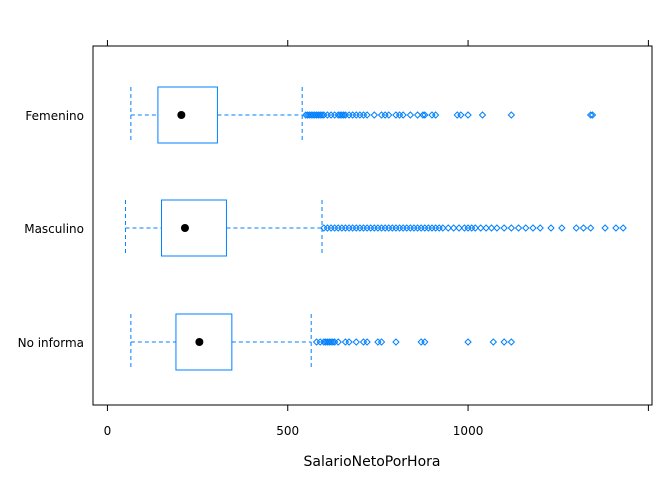 This screenshot has width=672, height=480. What do you see at coordinates (54, 116) in the screenshot?
I see `category-label: Femenino` at bounding box center [54, 116].